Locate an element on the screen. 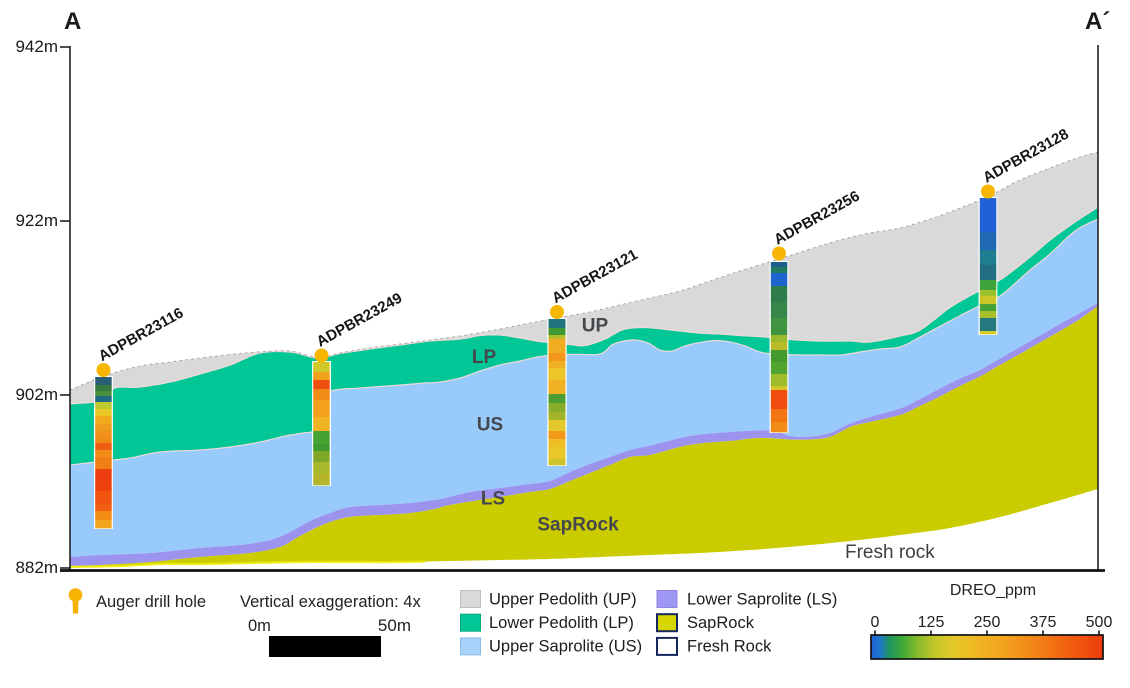  svg-text: UP is located at coordinates (595, 326).